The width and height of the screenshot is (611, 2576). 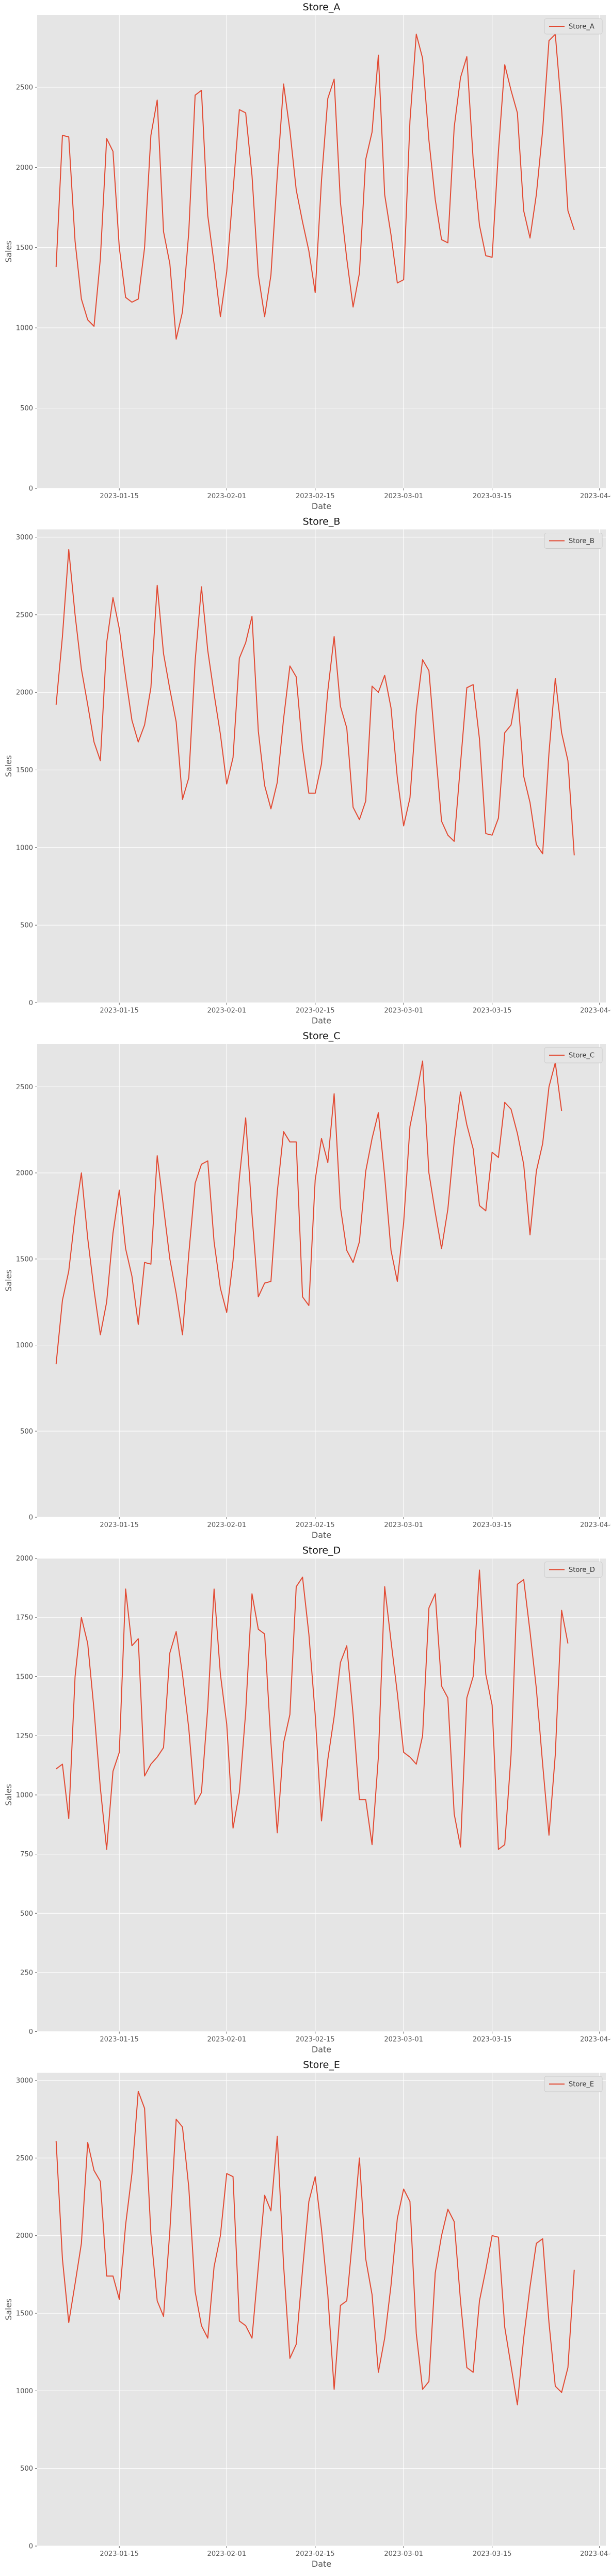 I want to click on legend: Store_E, so click(x=573, y=2084).